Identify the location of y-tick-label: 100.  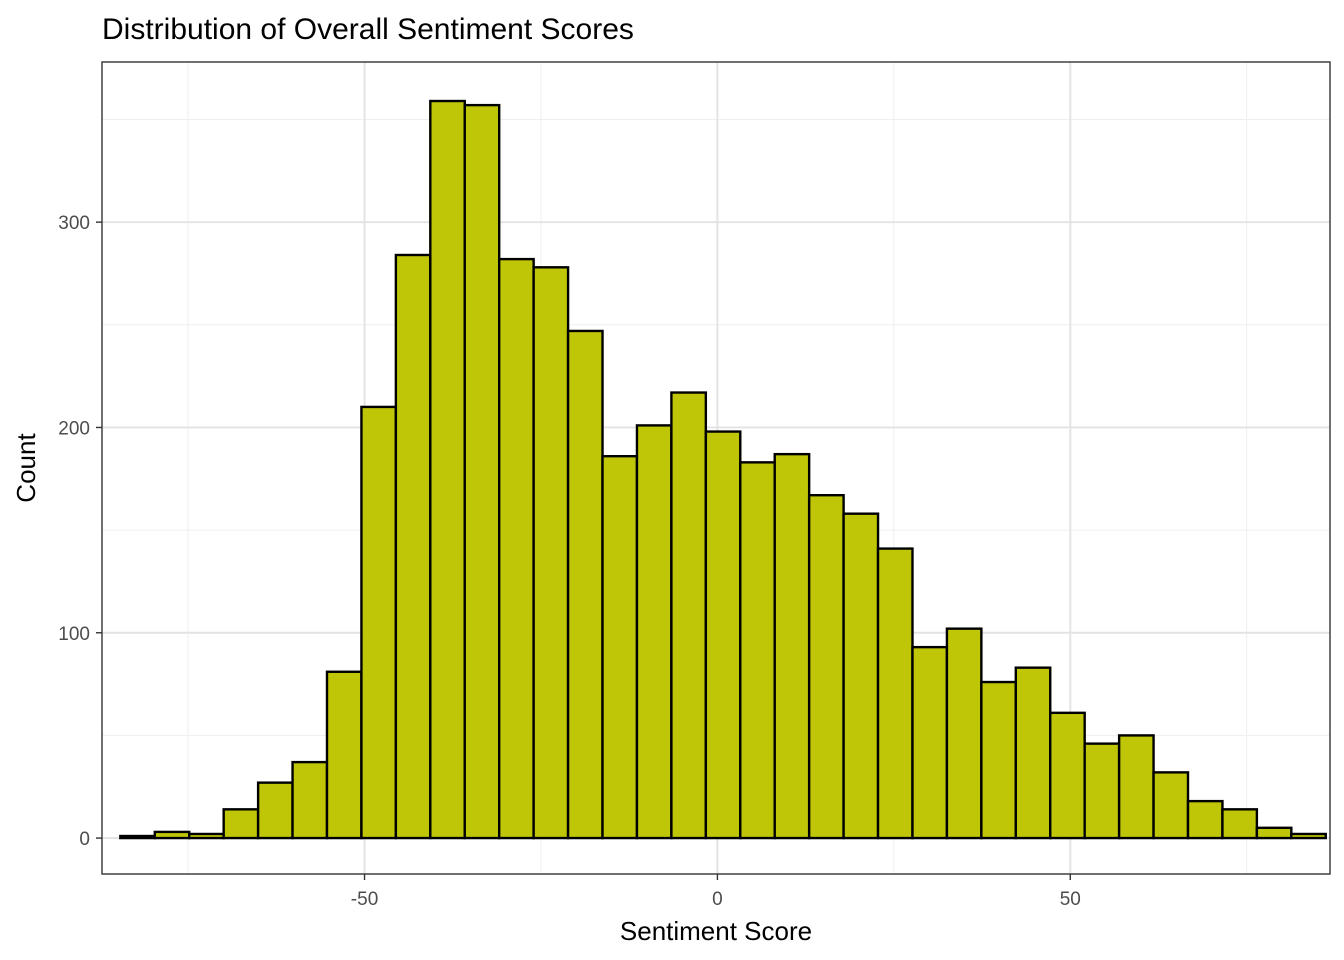
(74, 634).